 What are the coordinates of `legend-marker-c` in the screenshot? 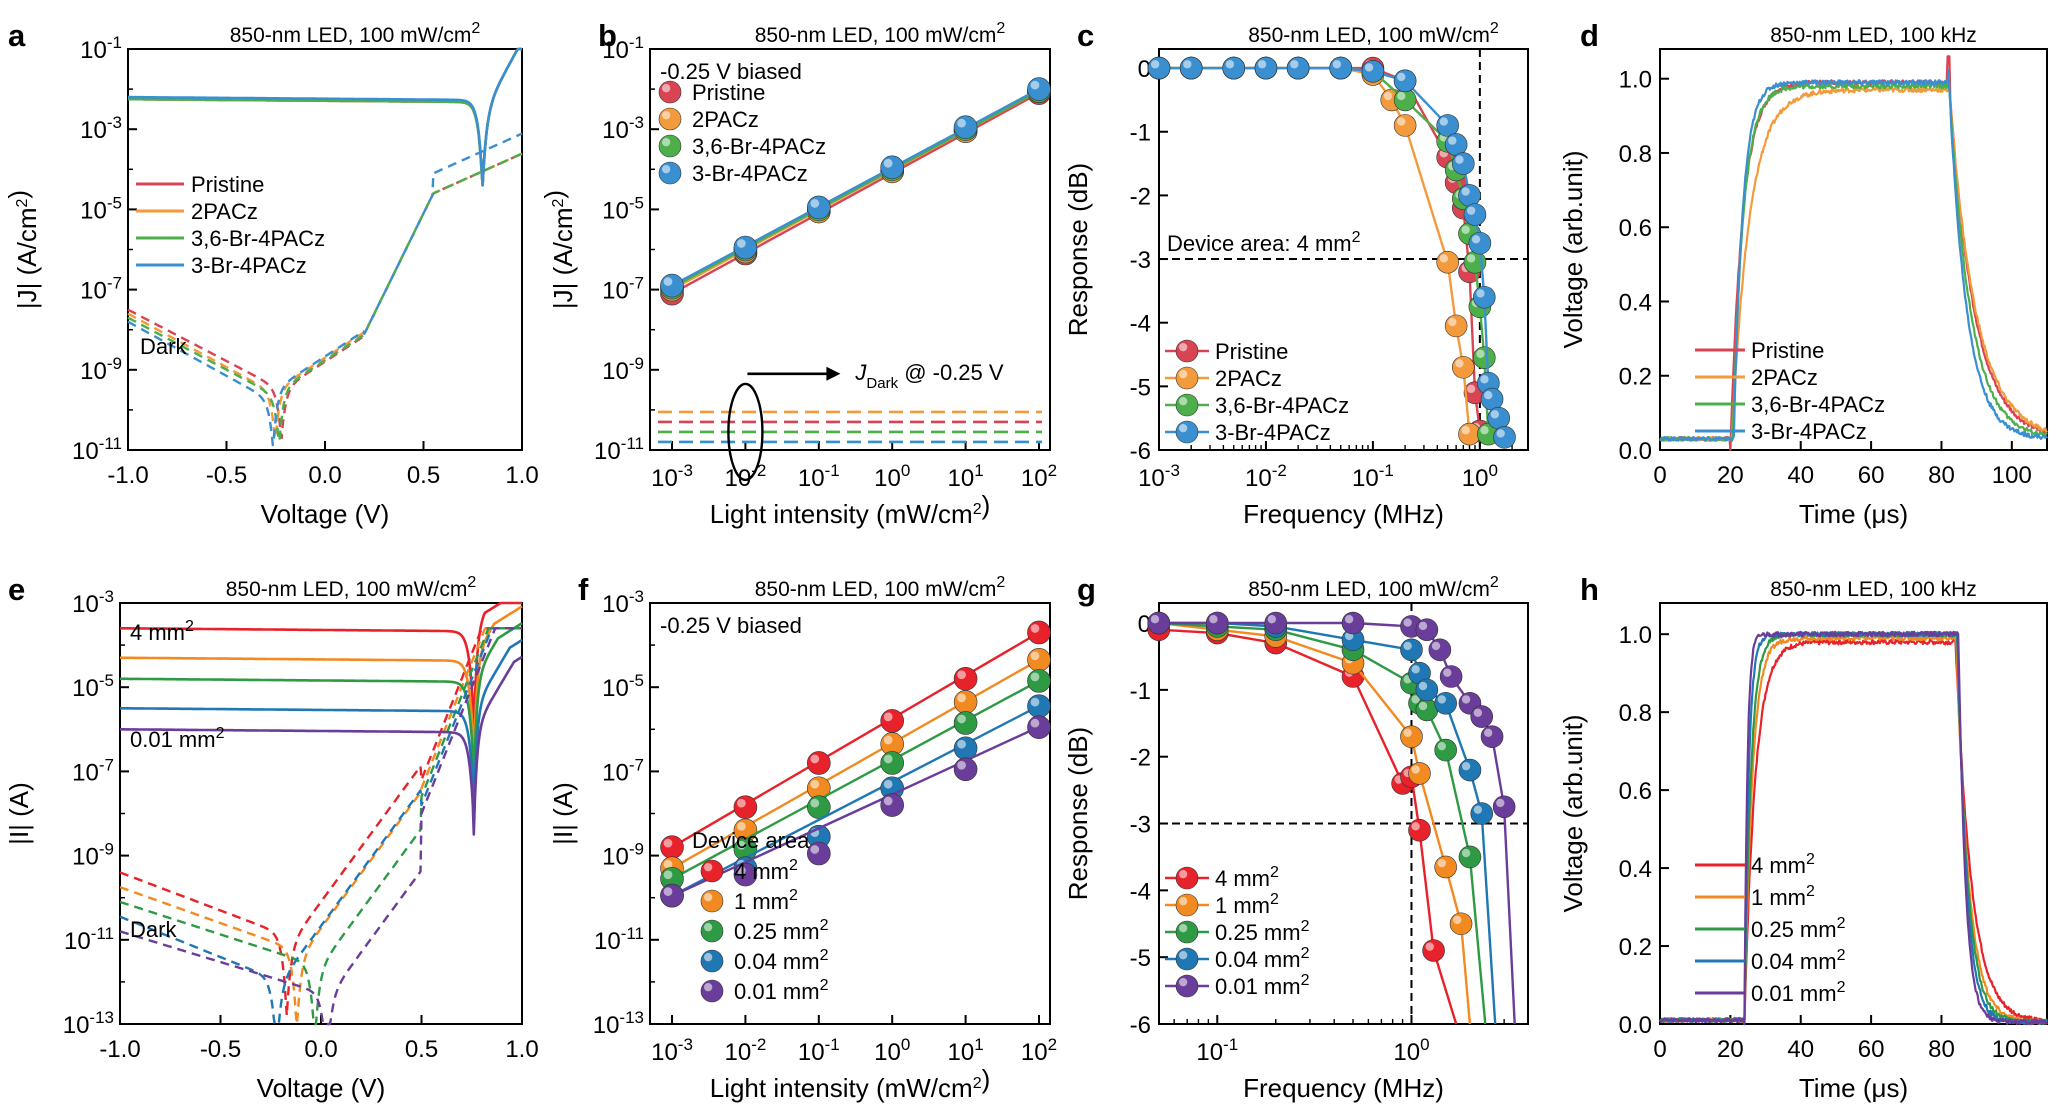 It's located at (1187, 432).